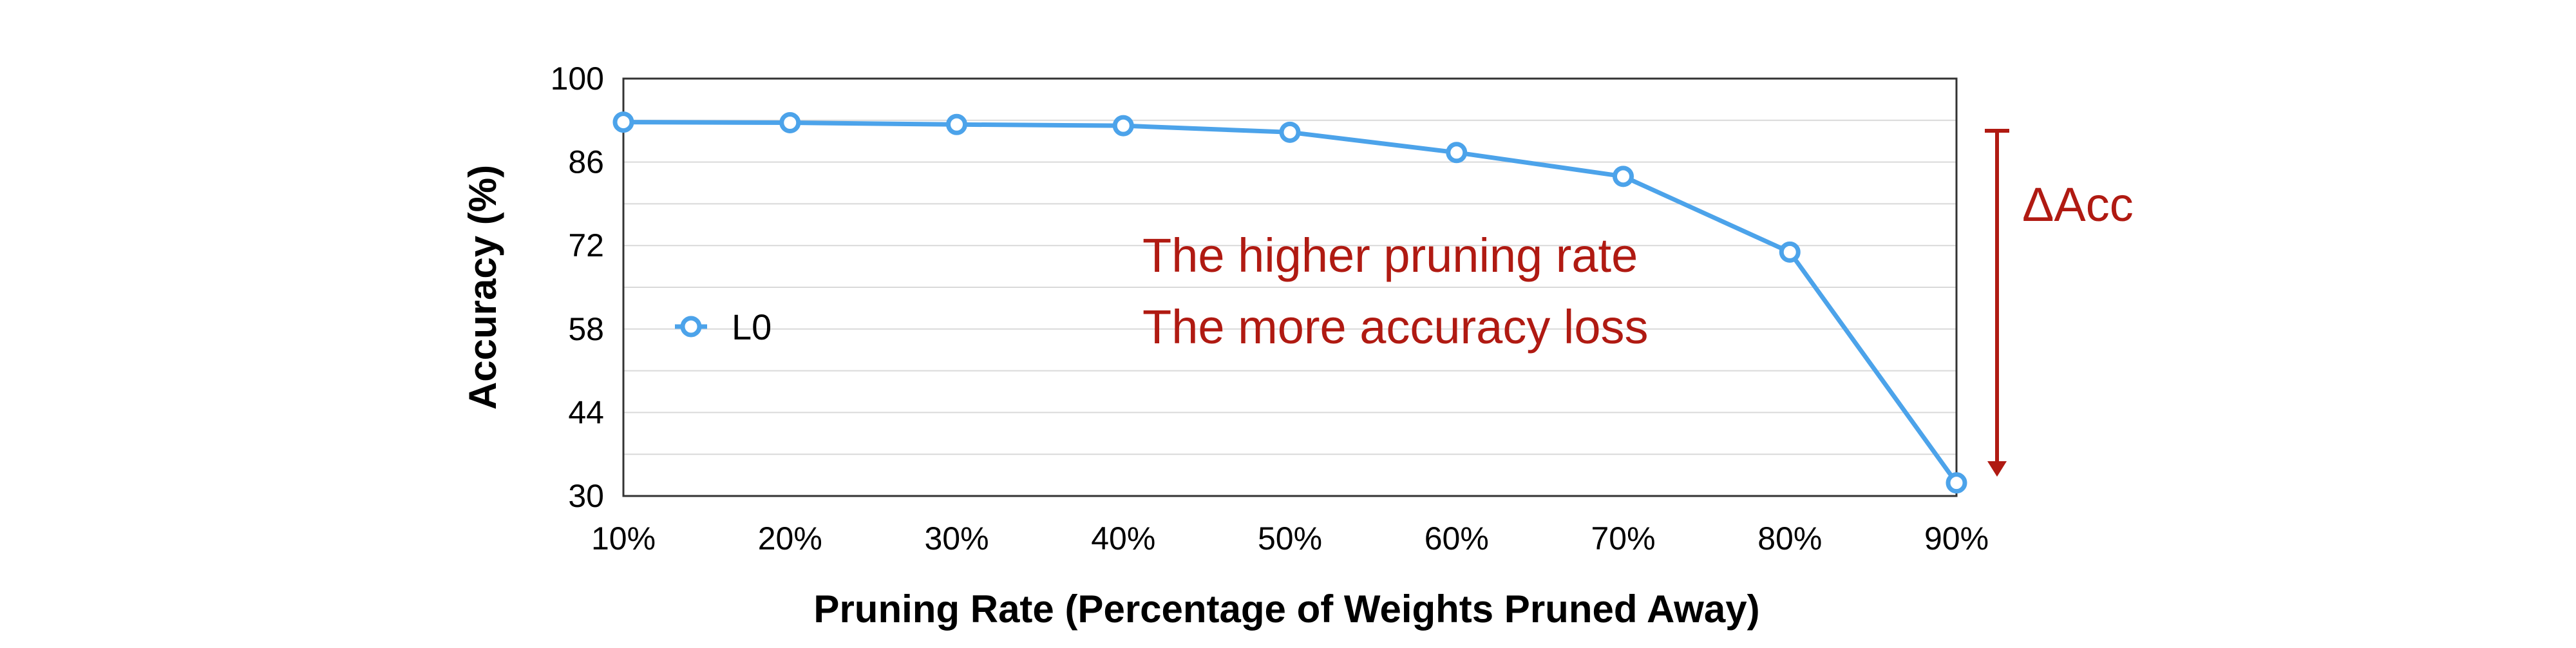  I want to click on legend-marker-l0, so click(691, 327).